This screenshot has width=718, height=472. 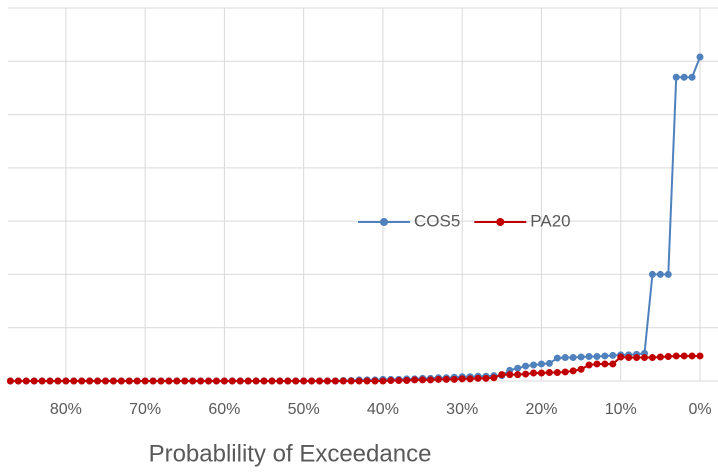 I want to click on x-tick-label: 0%, so click(x=699, y=409).